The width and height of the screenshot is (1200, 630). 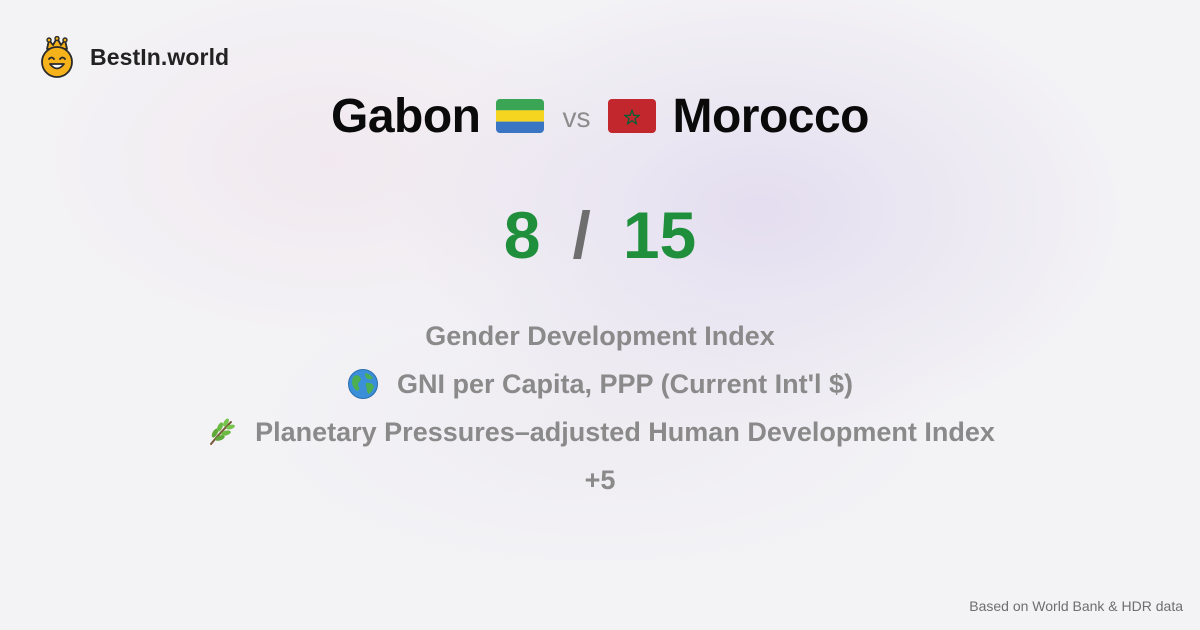 I want to click on score-b: 15, so click(x=659, y=235).